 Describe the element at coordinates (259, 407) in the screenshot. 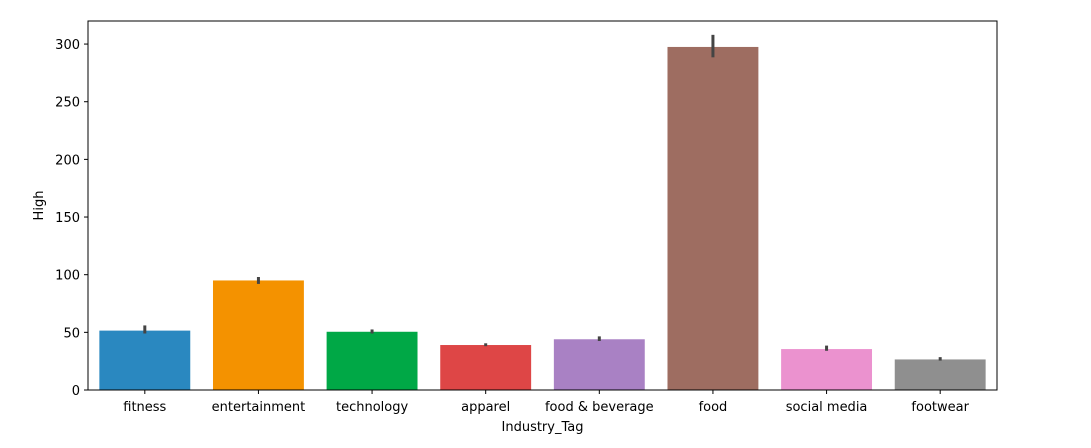

I see `x-tick-label: entertainment` at that location.